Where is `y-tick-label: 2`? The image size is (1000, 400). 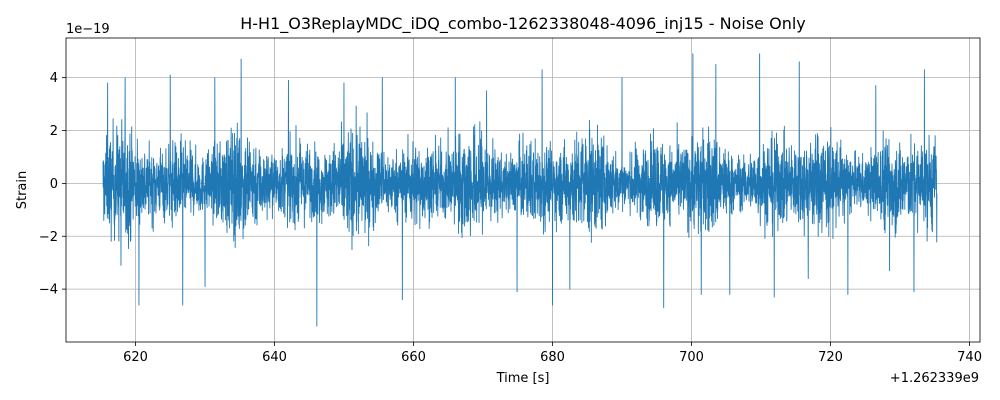 y-tick-label: 2 is located at coordinates (54, 131).